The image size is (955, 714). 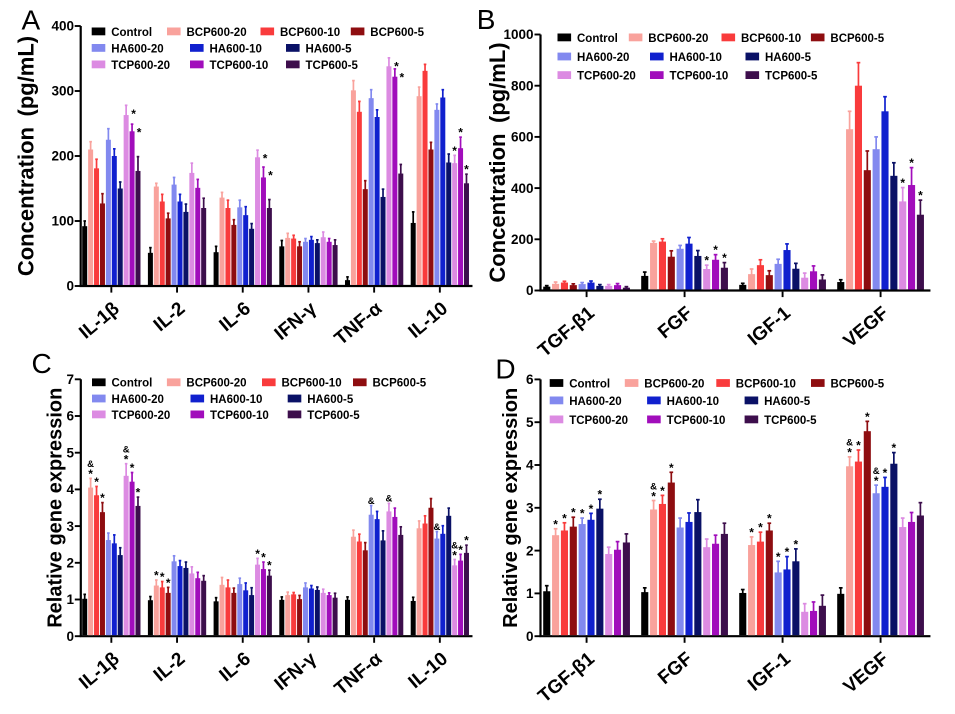 What do you see at coordinates (62, 156) in the screenshot?
I see `svg-text: 200` at bounding box center [62, 156].